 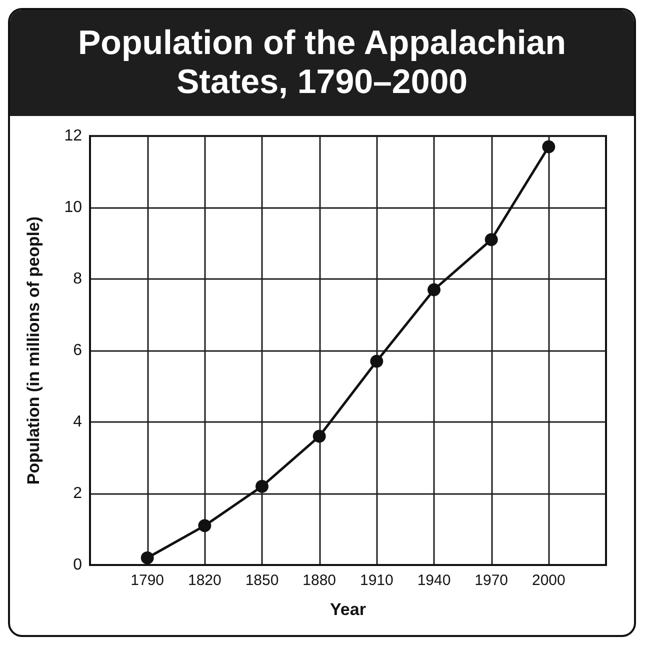 What do you see at coordinates (77, 351) in the screenshot?
I see `y-tick-label: 6` at bounding box center [77, 351].